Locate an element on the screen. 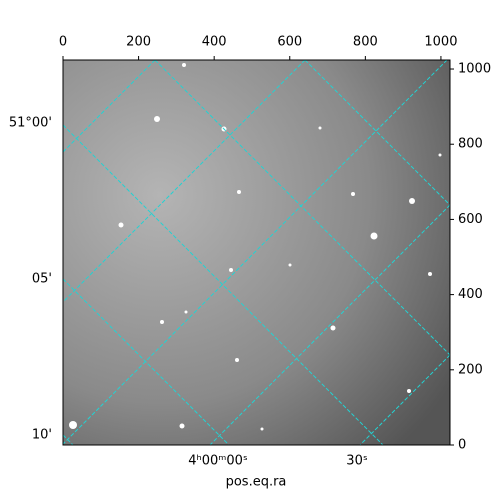 The height and width of the screenshot is (504, 500). y-tick-label: 800 is located at coordinates (470, 144).